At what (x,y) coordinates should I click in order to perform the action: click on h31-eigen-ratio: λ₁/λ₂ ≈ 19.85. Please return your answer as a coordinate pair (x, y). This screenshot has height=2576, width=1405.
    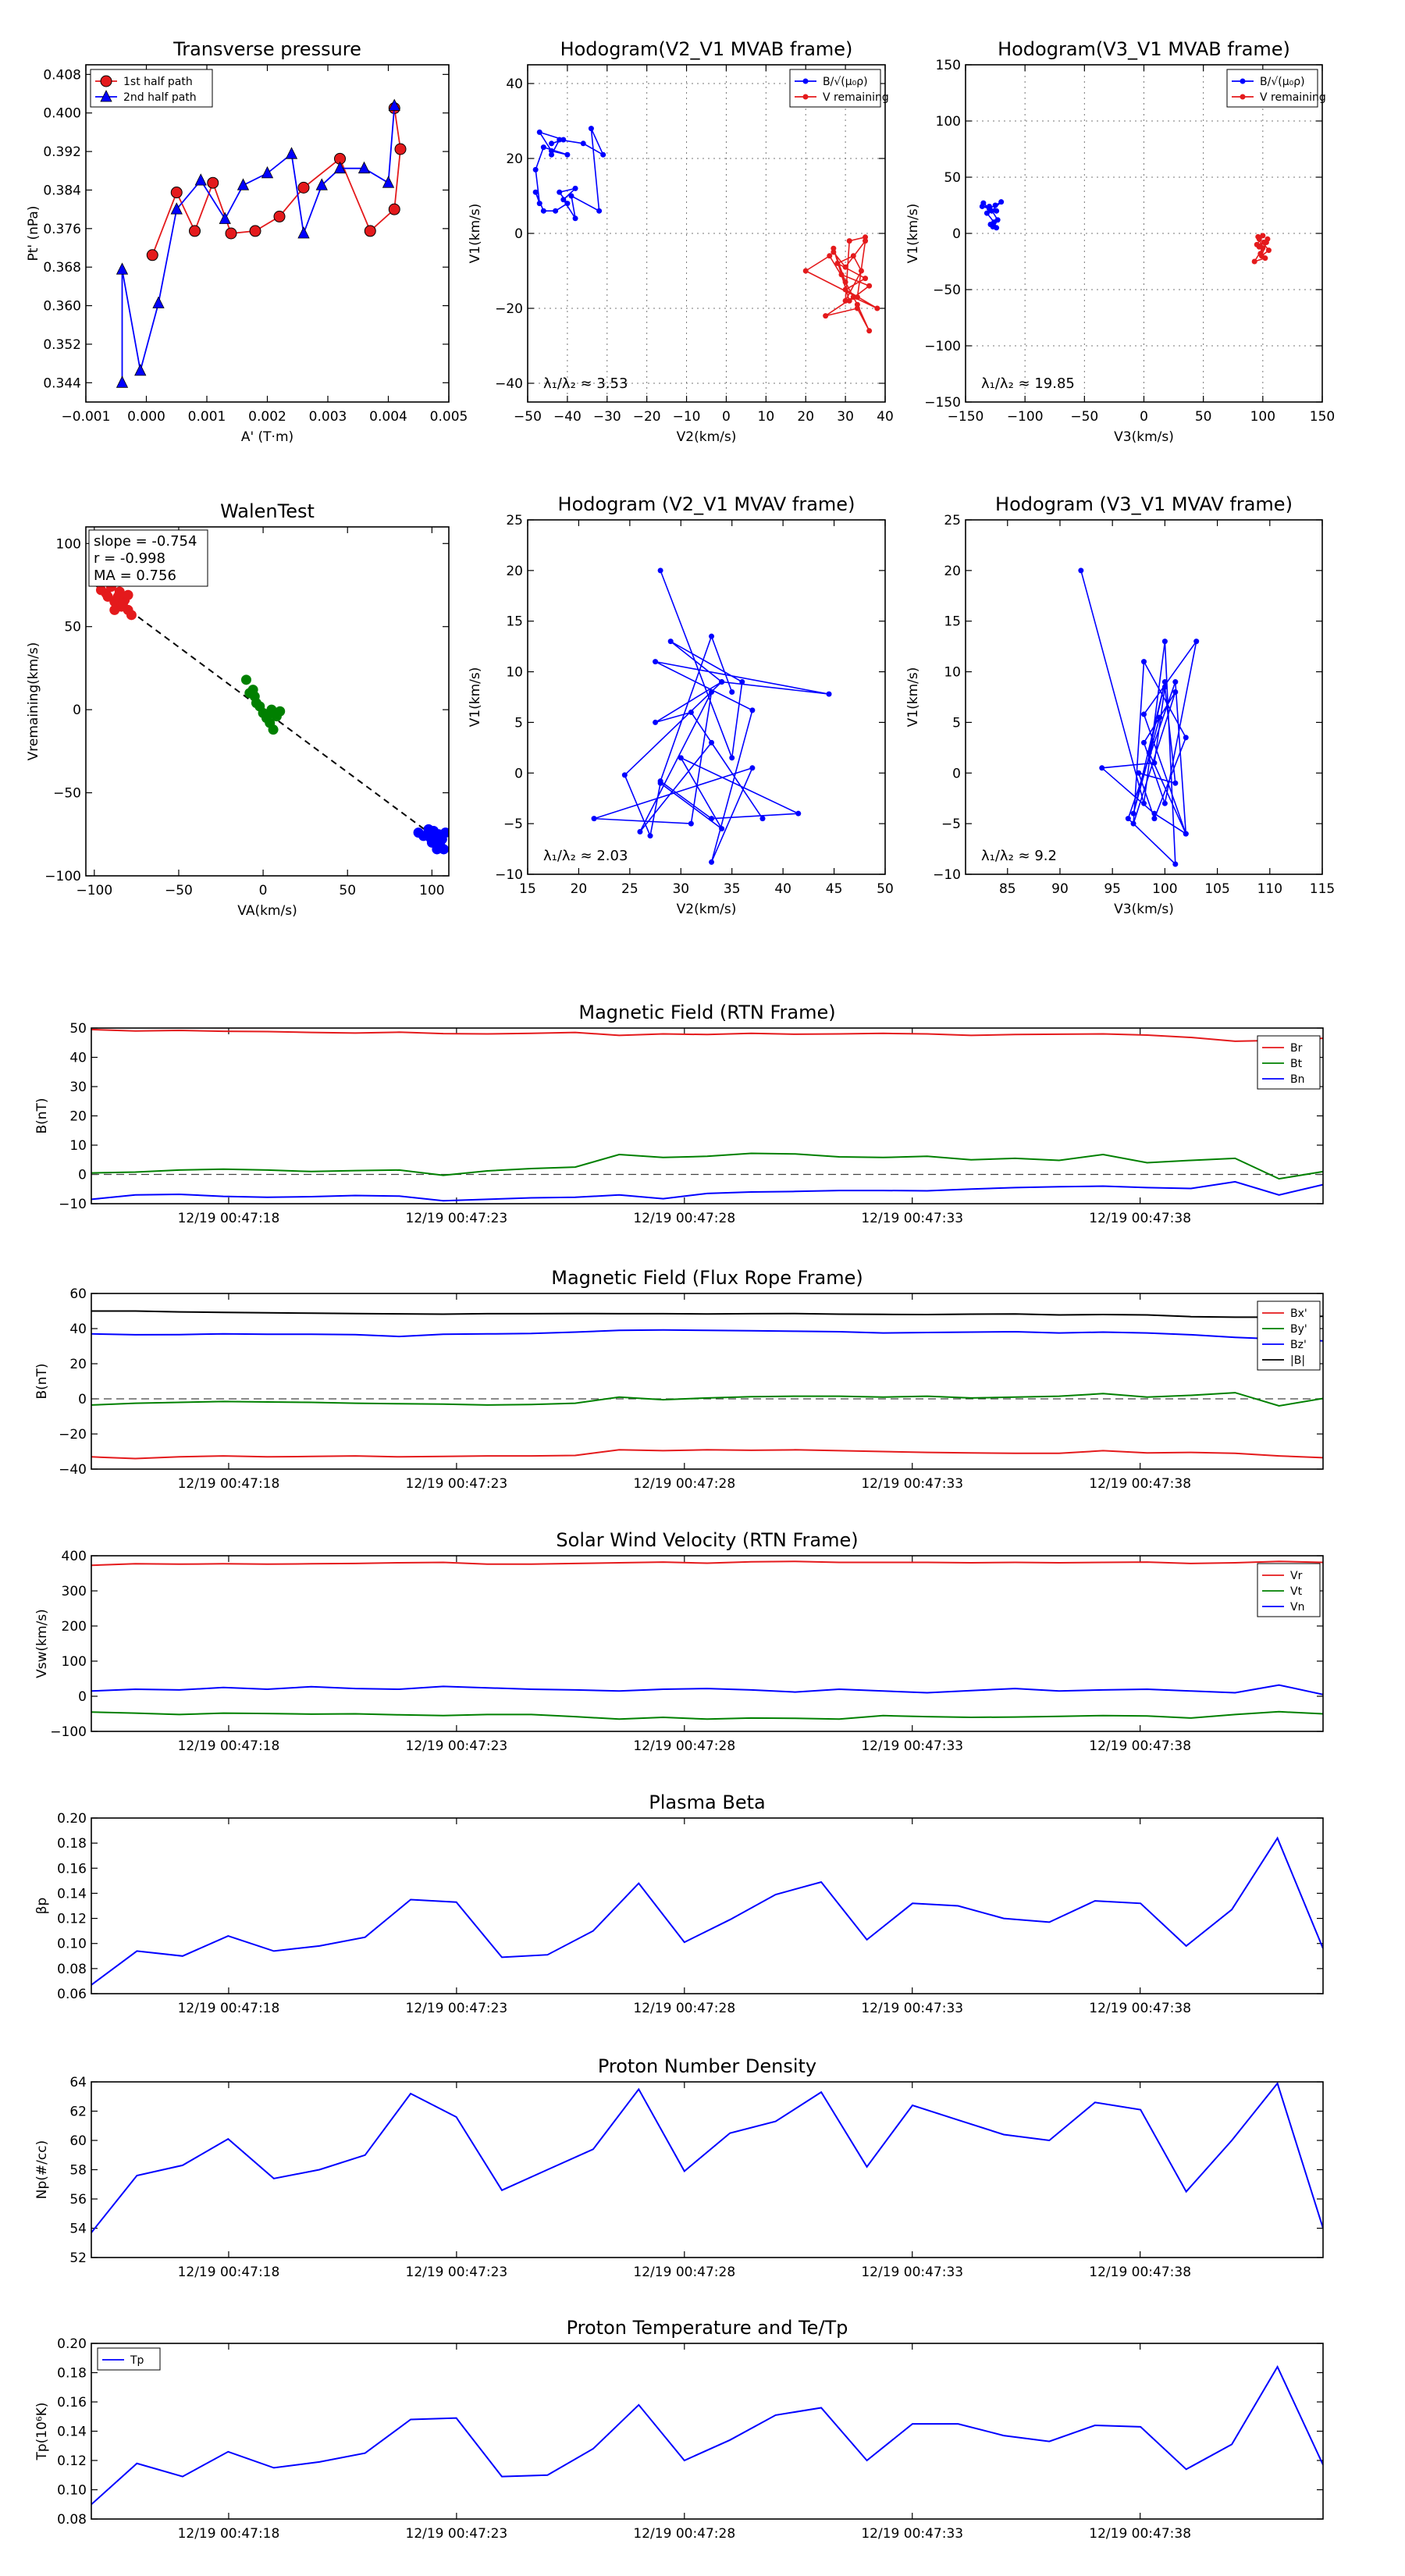
    Looking at the image, I should click on (1028, 383).